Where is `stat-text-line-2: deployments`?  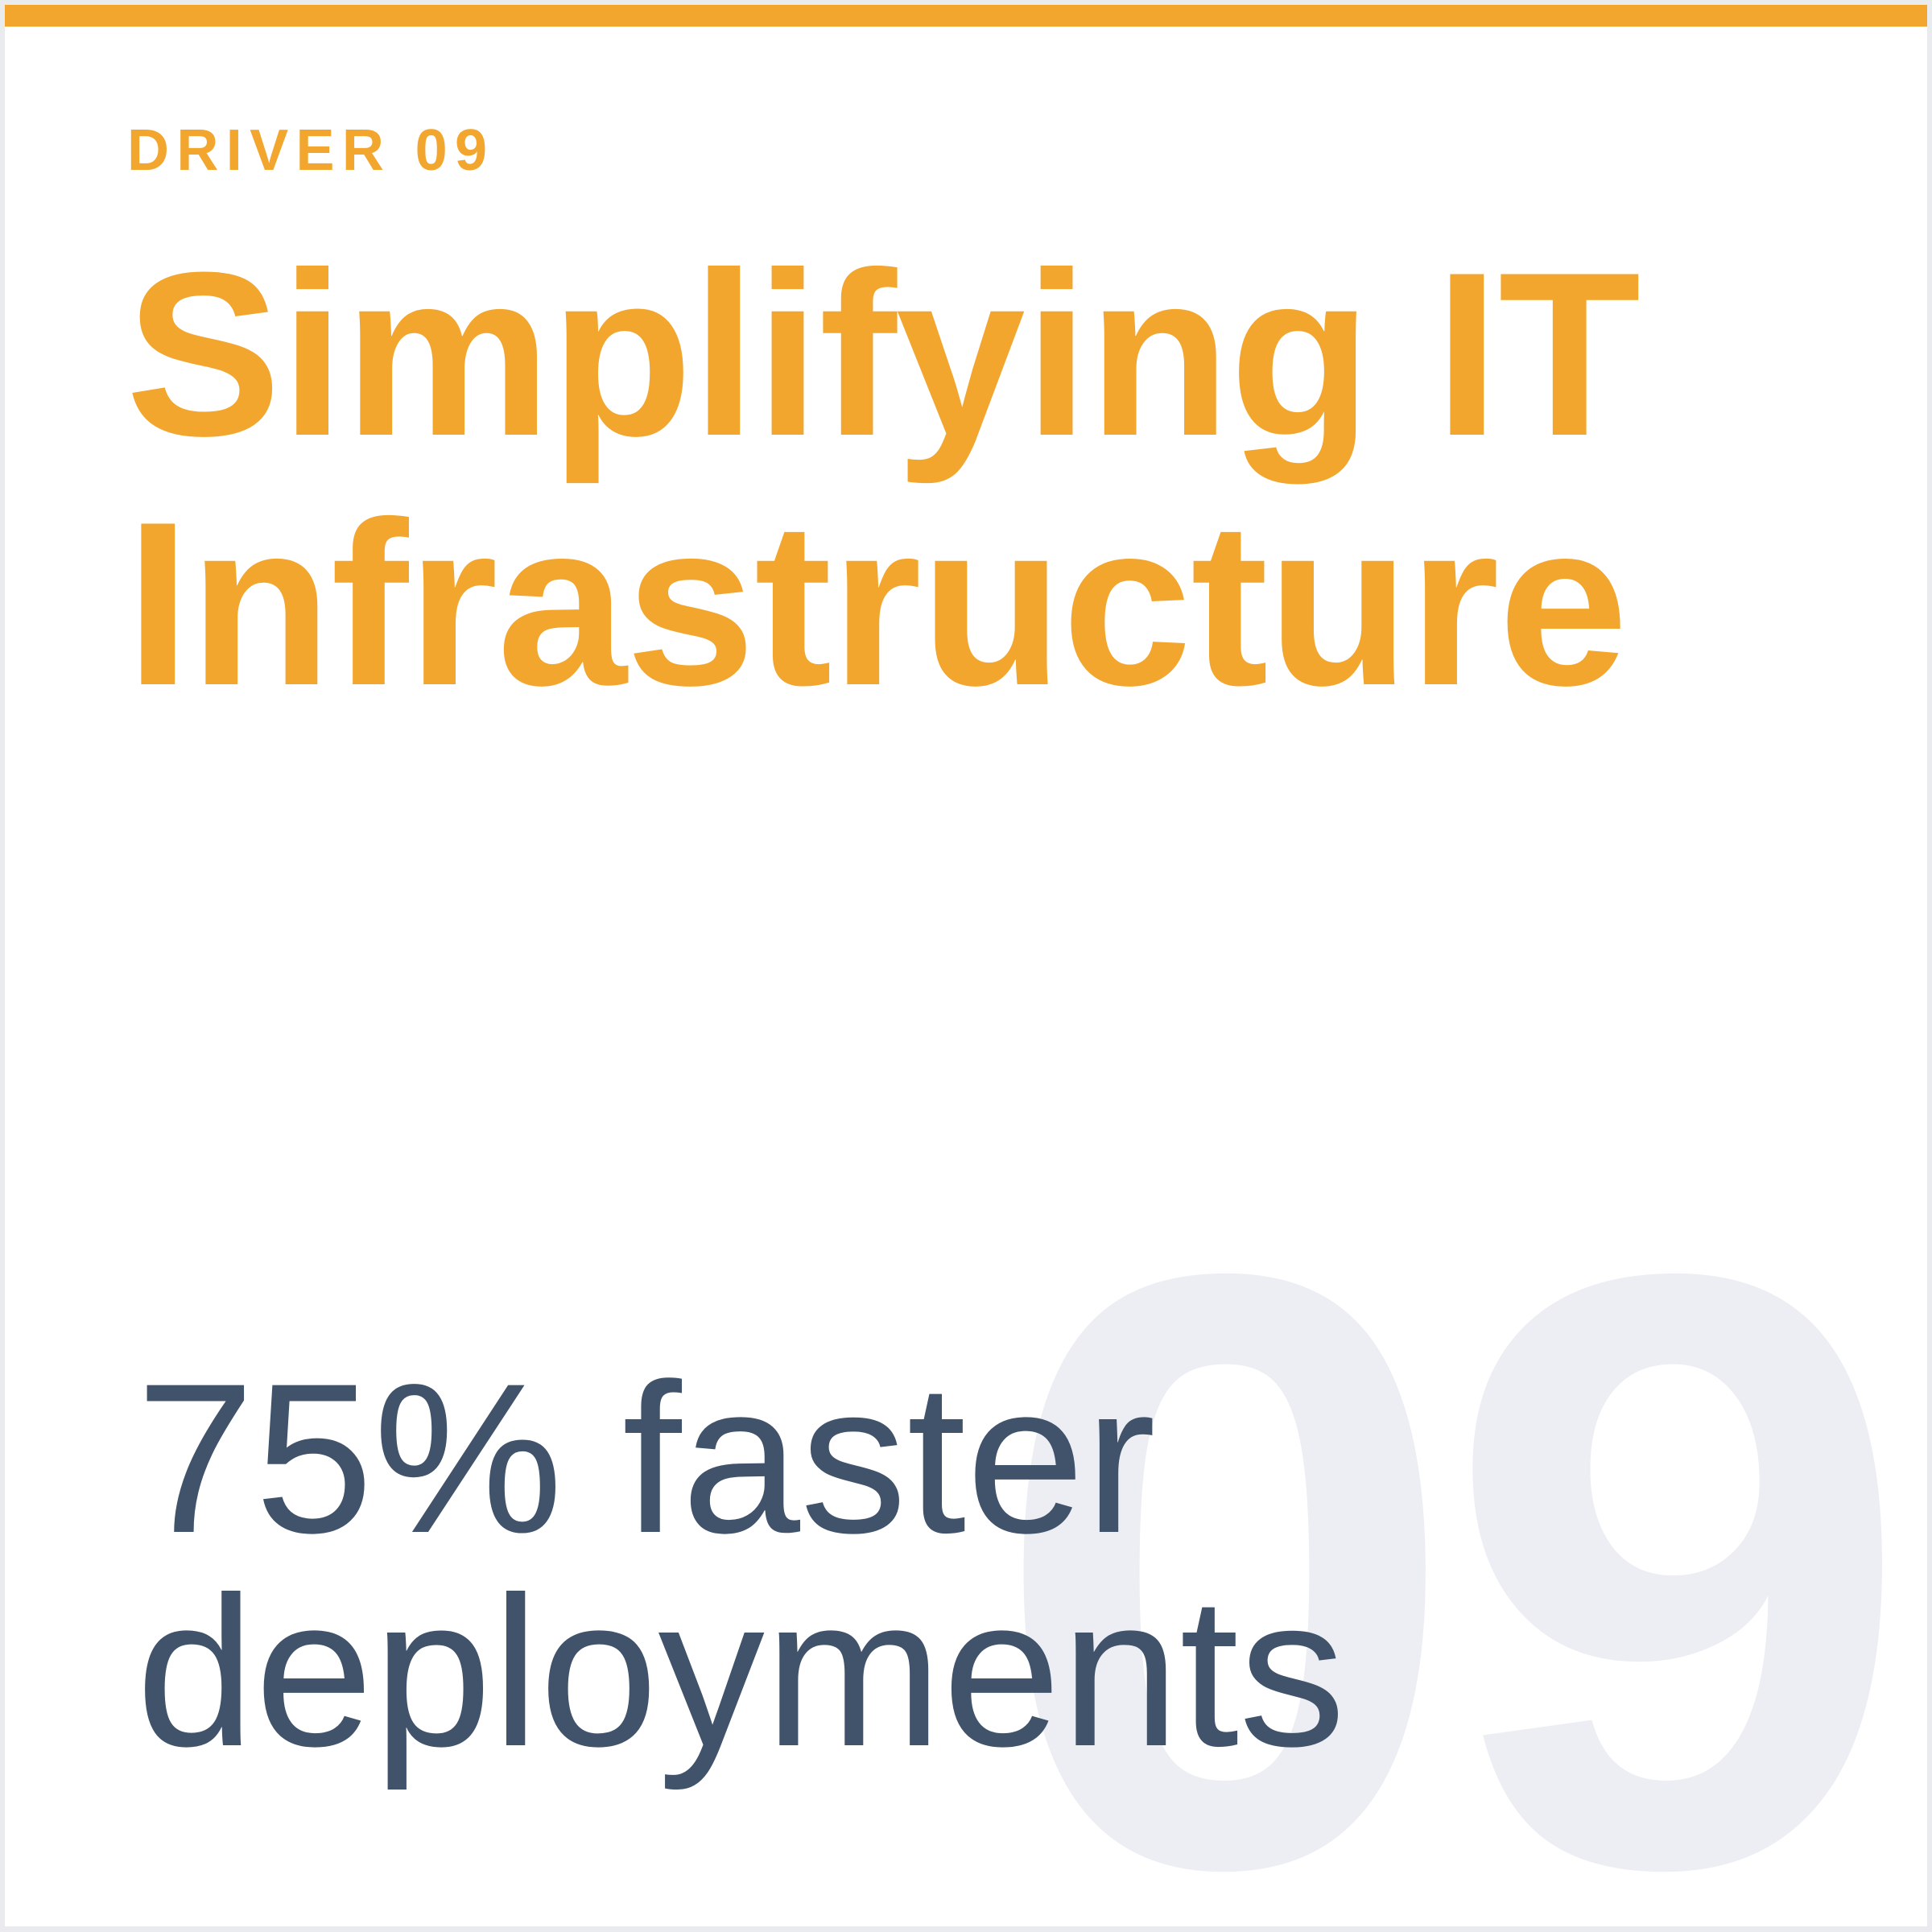 stat-text-line-2: deployments is located at coordinates (741, 1672).